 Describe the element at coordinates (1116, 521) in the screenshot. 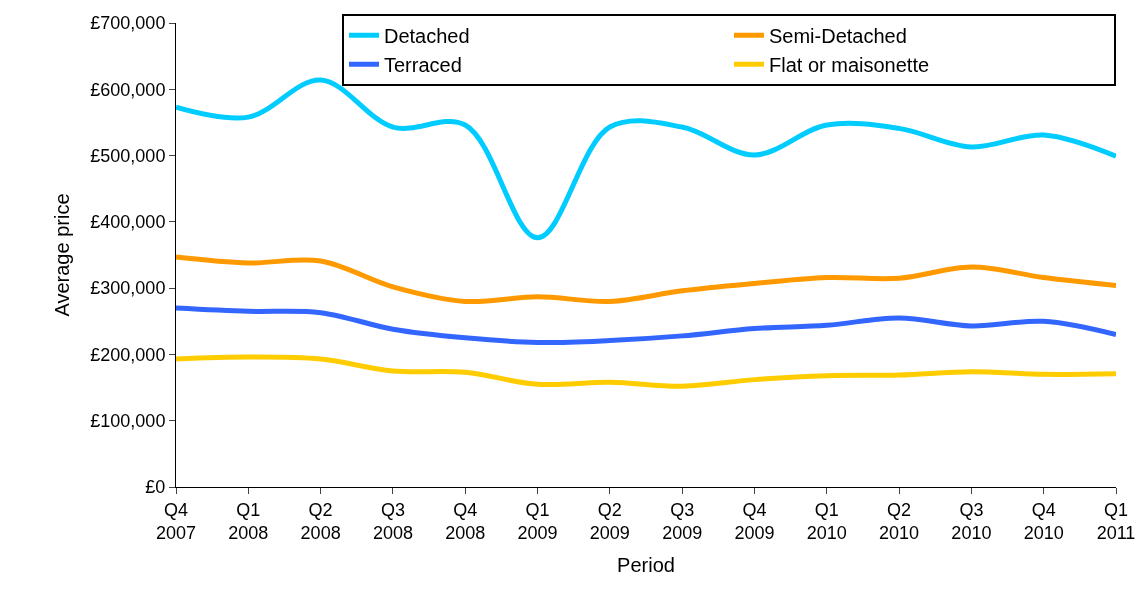

I see `x-tick-label: Q1 2011` at that location.